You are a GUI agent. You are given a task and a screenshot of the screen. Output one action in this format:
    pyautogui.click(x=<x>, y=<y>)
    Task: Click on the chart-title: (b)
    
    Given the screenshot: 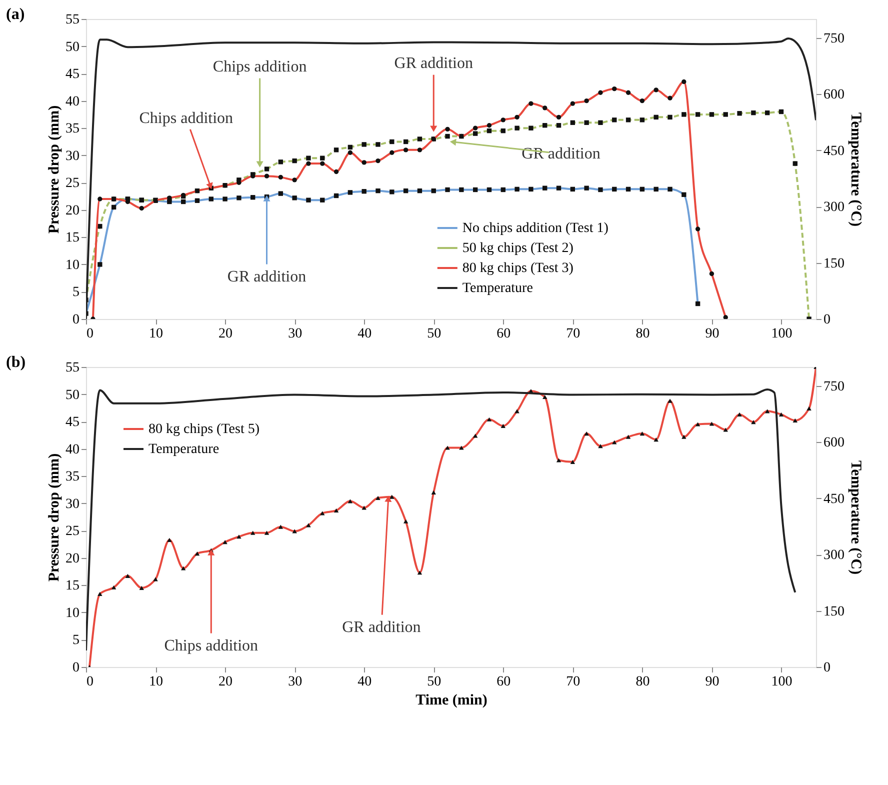 What is the action you would take?
    pyautogui.click(x=16, y=362)
    